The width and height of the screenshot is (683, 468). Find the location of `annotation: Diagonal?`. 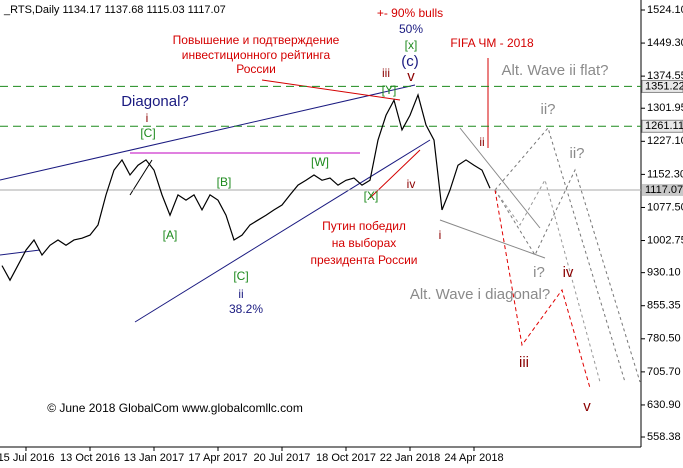

annotation: Diagonal? is located at coordinates (155, 101).